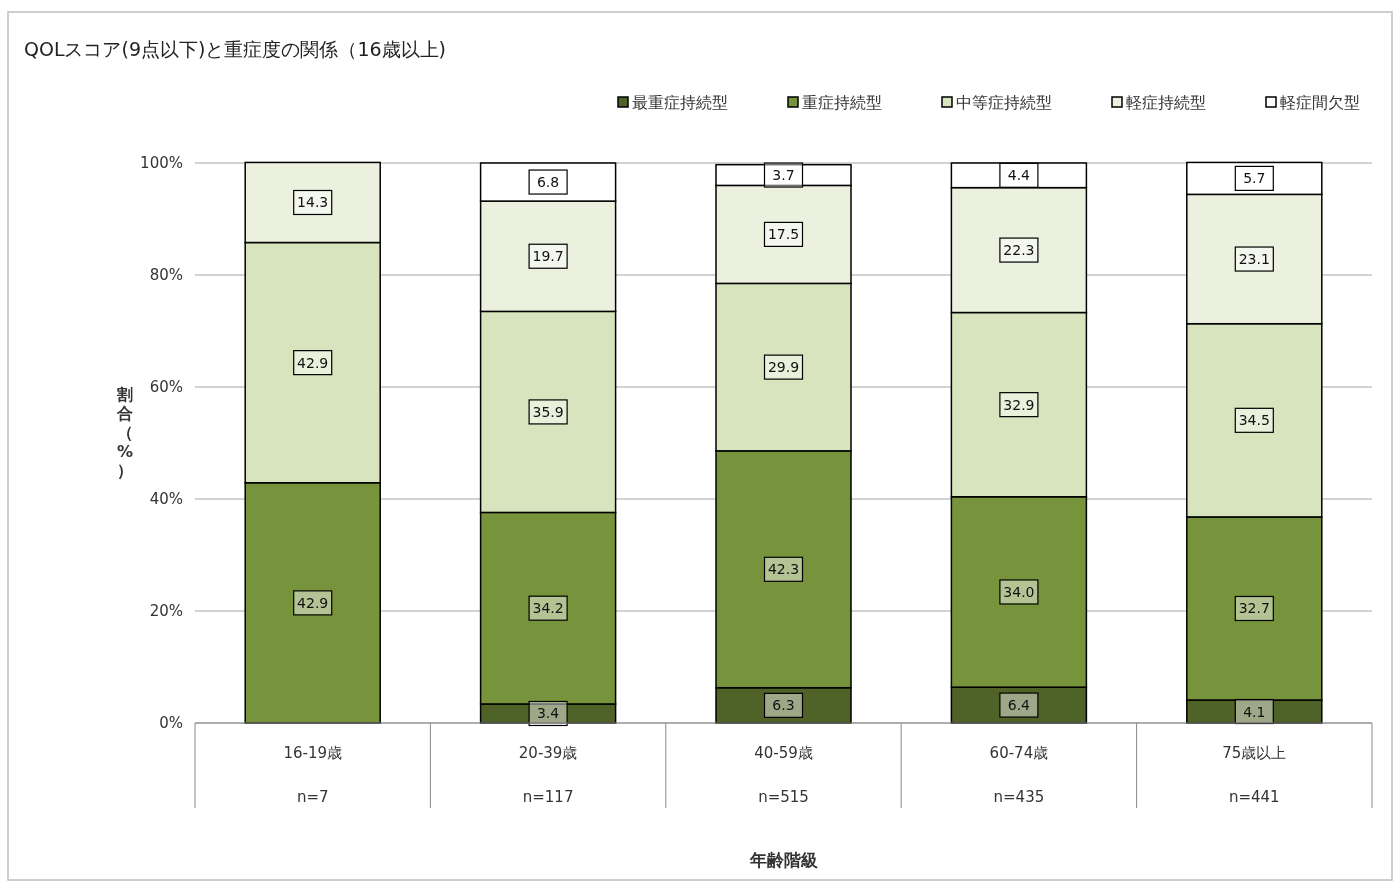 The height and width of the screenshot is (884, 1400). What do you see at coordinates (1166, 102) in the screenshot?
I see `legend-label: 軽症持続型` at bounding box center [1166, 102].